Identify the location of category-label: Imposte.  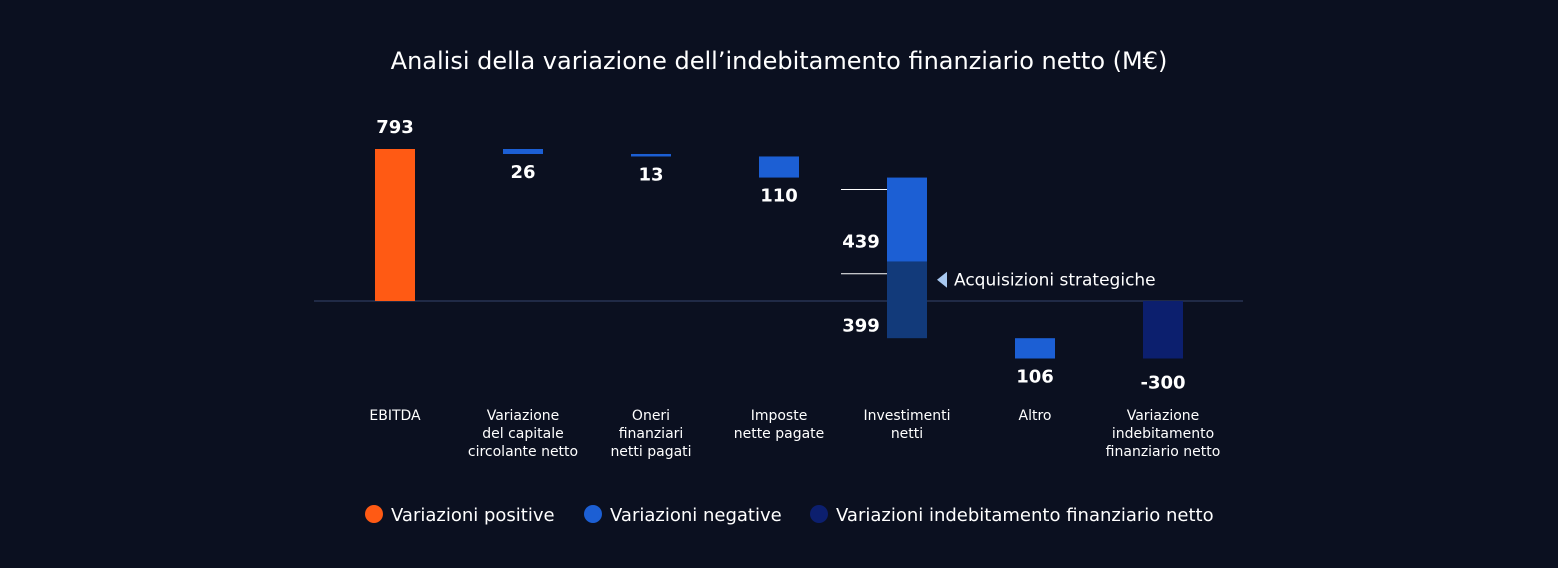
(779, 416).